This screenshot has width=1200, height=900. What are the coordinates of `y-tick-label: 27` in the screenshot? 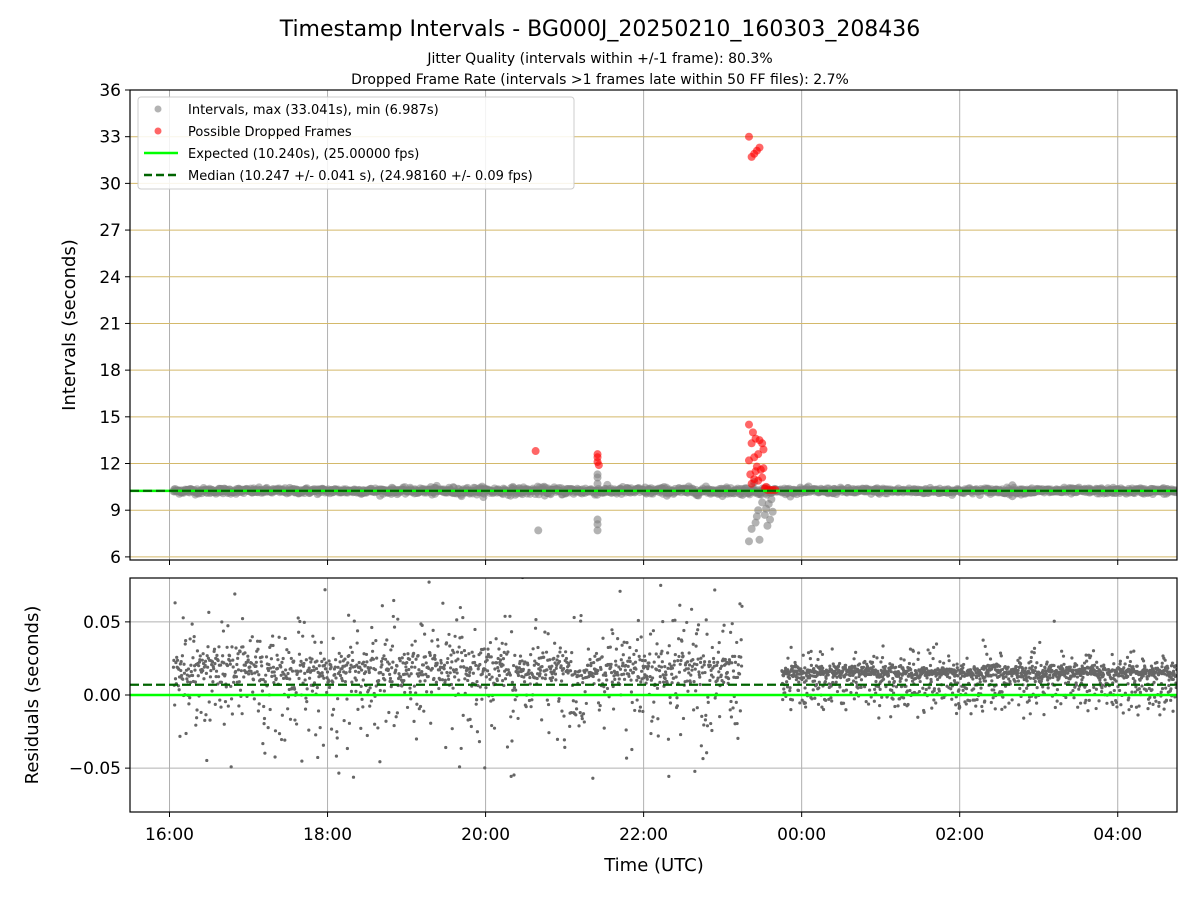 It's located at (110, 231).